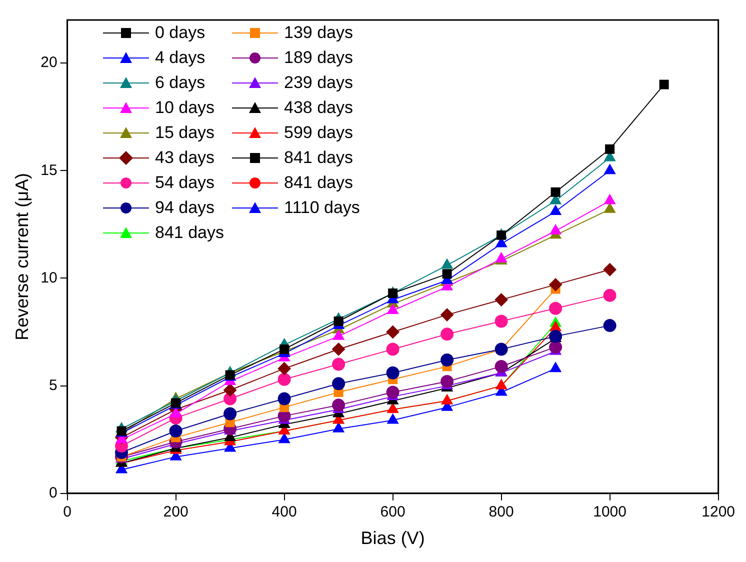  I want to click on legend-label: 139 days, so click(318, 33).